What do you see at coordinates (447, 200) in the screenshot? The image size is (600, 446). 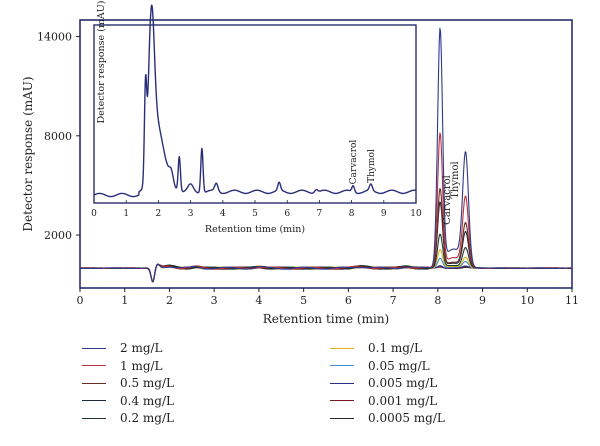 I see `peak-label-carvacrol: Carvacrol` at bounding box center [447, 200].